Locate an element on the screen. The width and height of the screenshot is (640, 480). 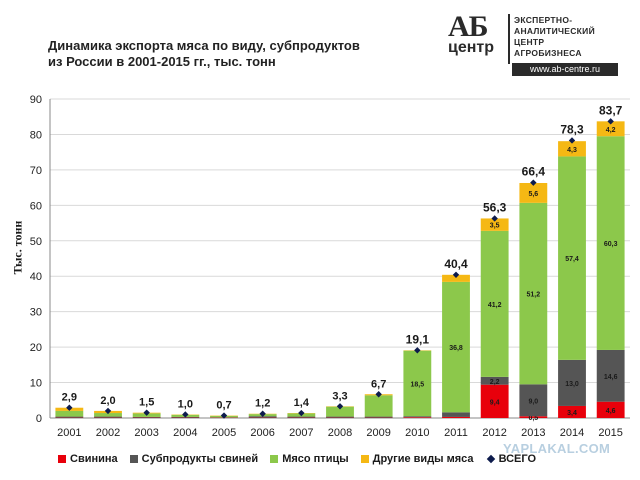
y-tick-label: 10 is located at coordinates (36, 384).